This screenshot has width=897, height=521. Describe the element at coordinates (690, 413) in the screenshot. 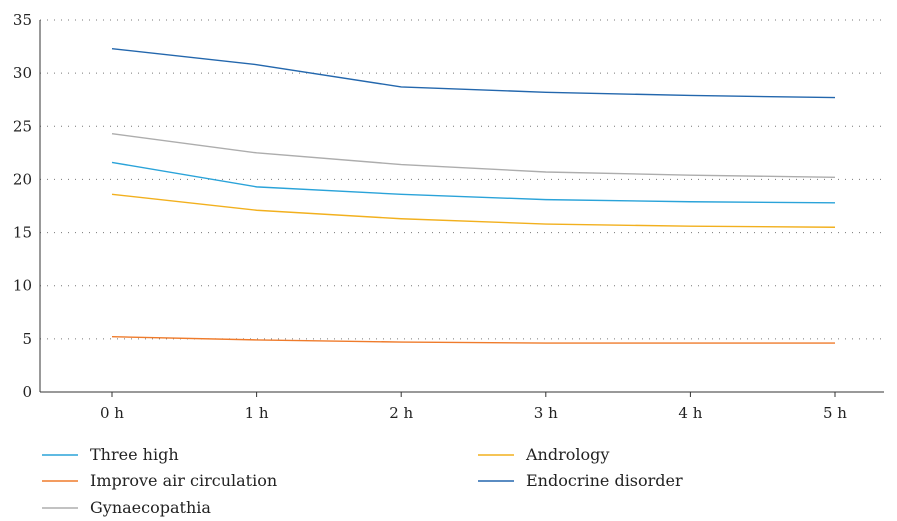

I see `x-tick-label: 4 h` at that location.